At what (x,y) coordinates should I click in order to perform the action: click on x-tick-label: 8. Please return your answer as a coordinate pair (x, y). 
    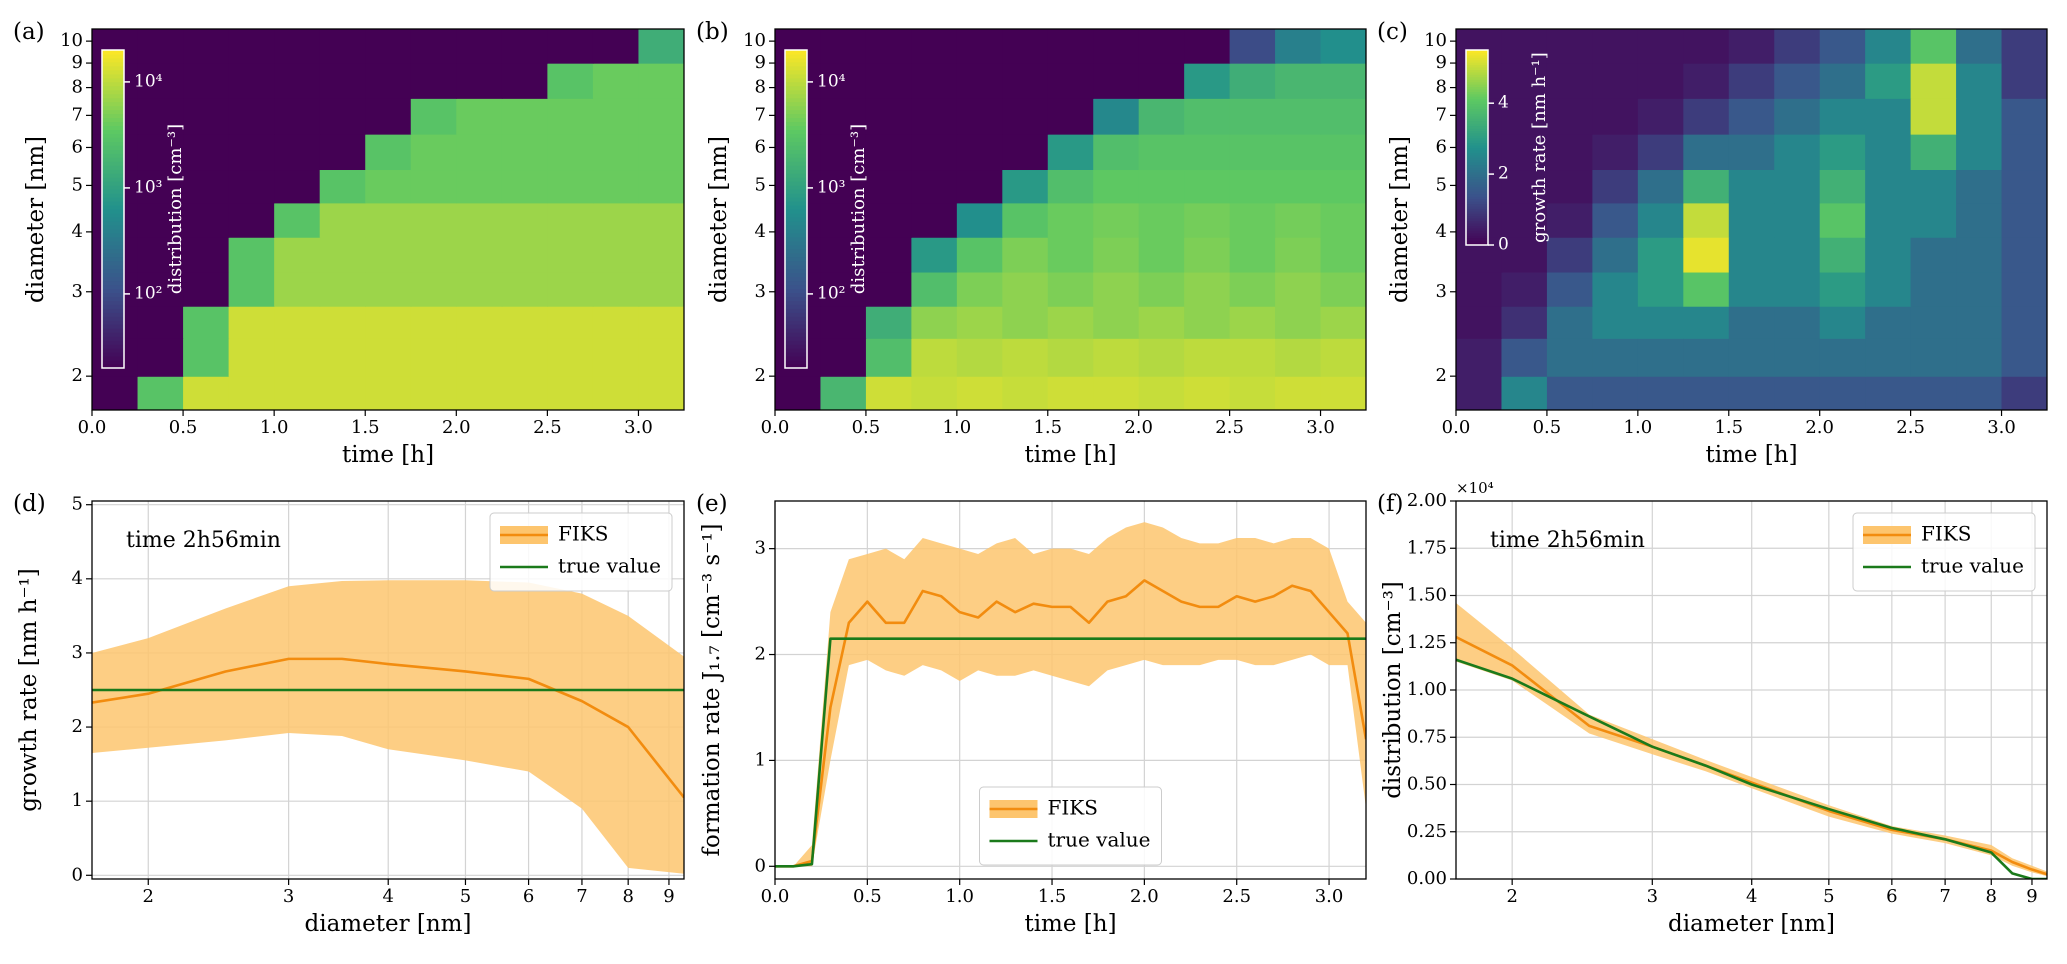
    Looking at the image, I should click on (1991, 896).